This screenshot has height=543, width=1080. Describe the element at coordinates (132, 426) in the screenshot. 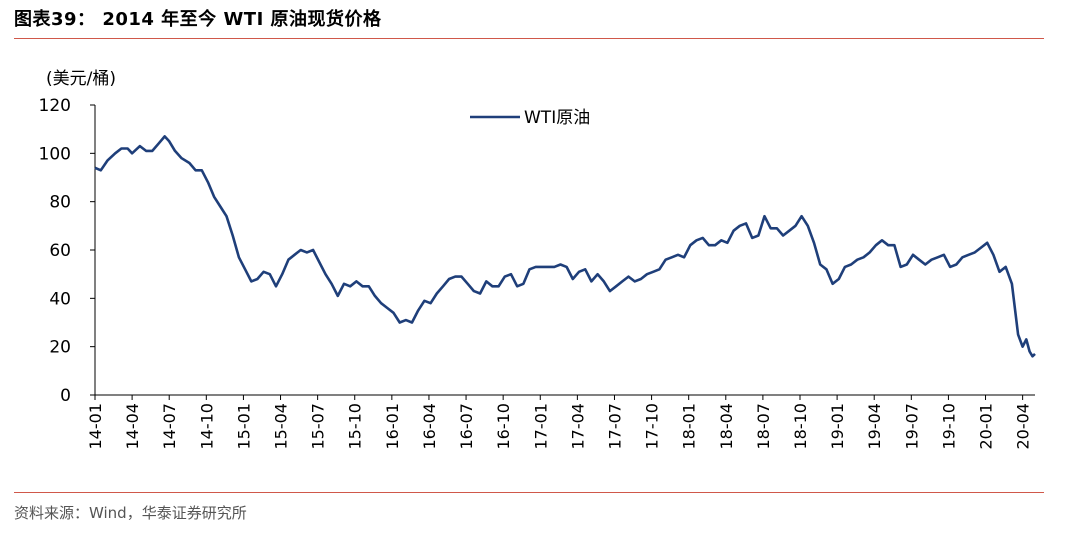

I see `x-tick-label: 14-04` at that location.